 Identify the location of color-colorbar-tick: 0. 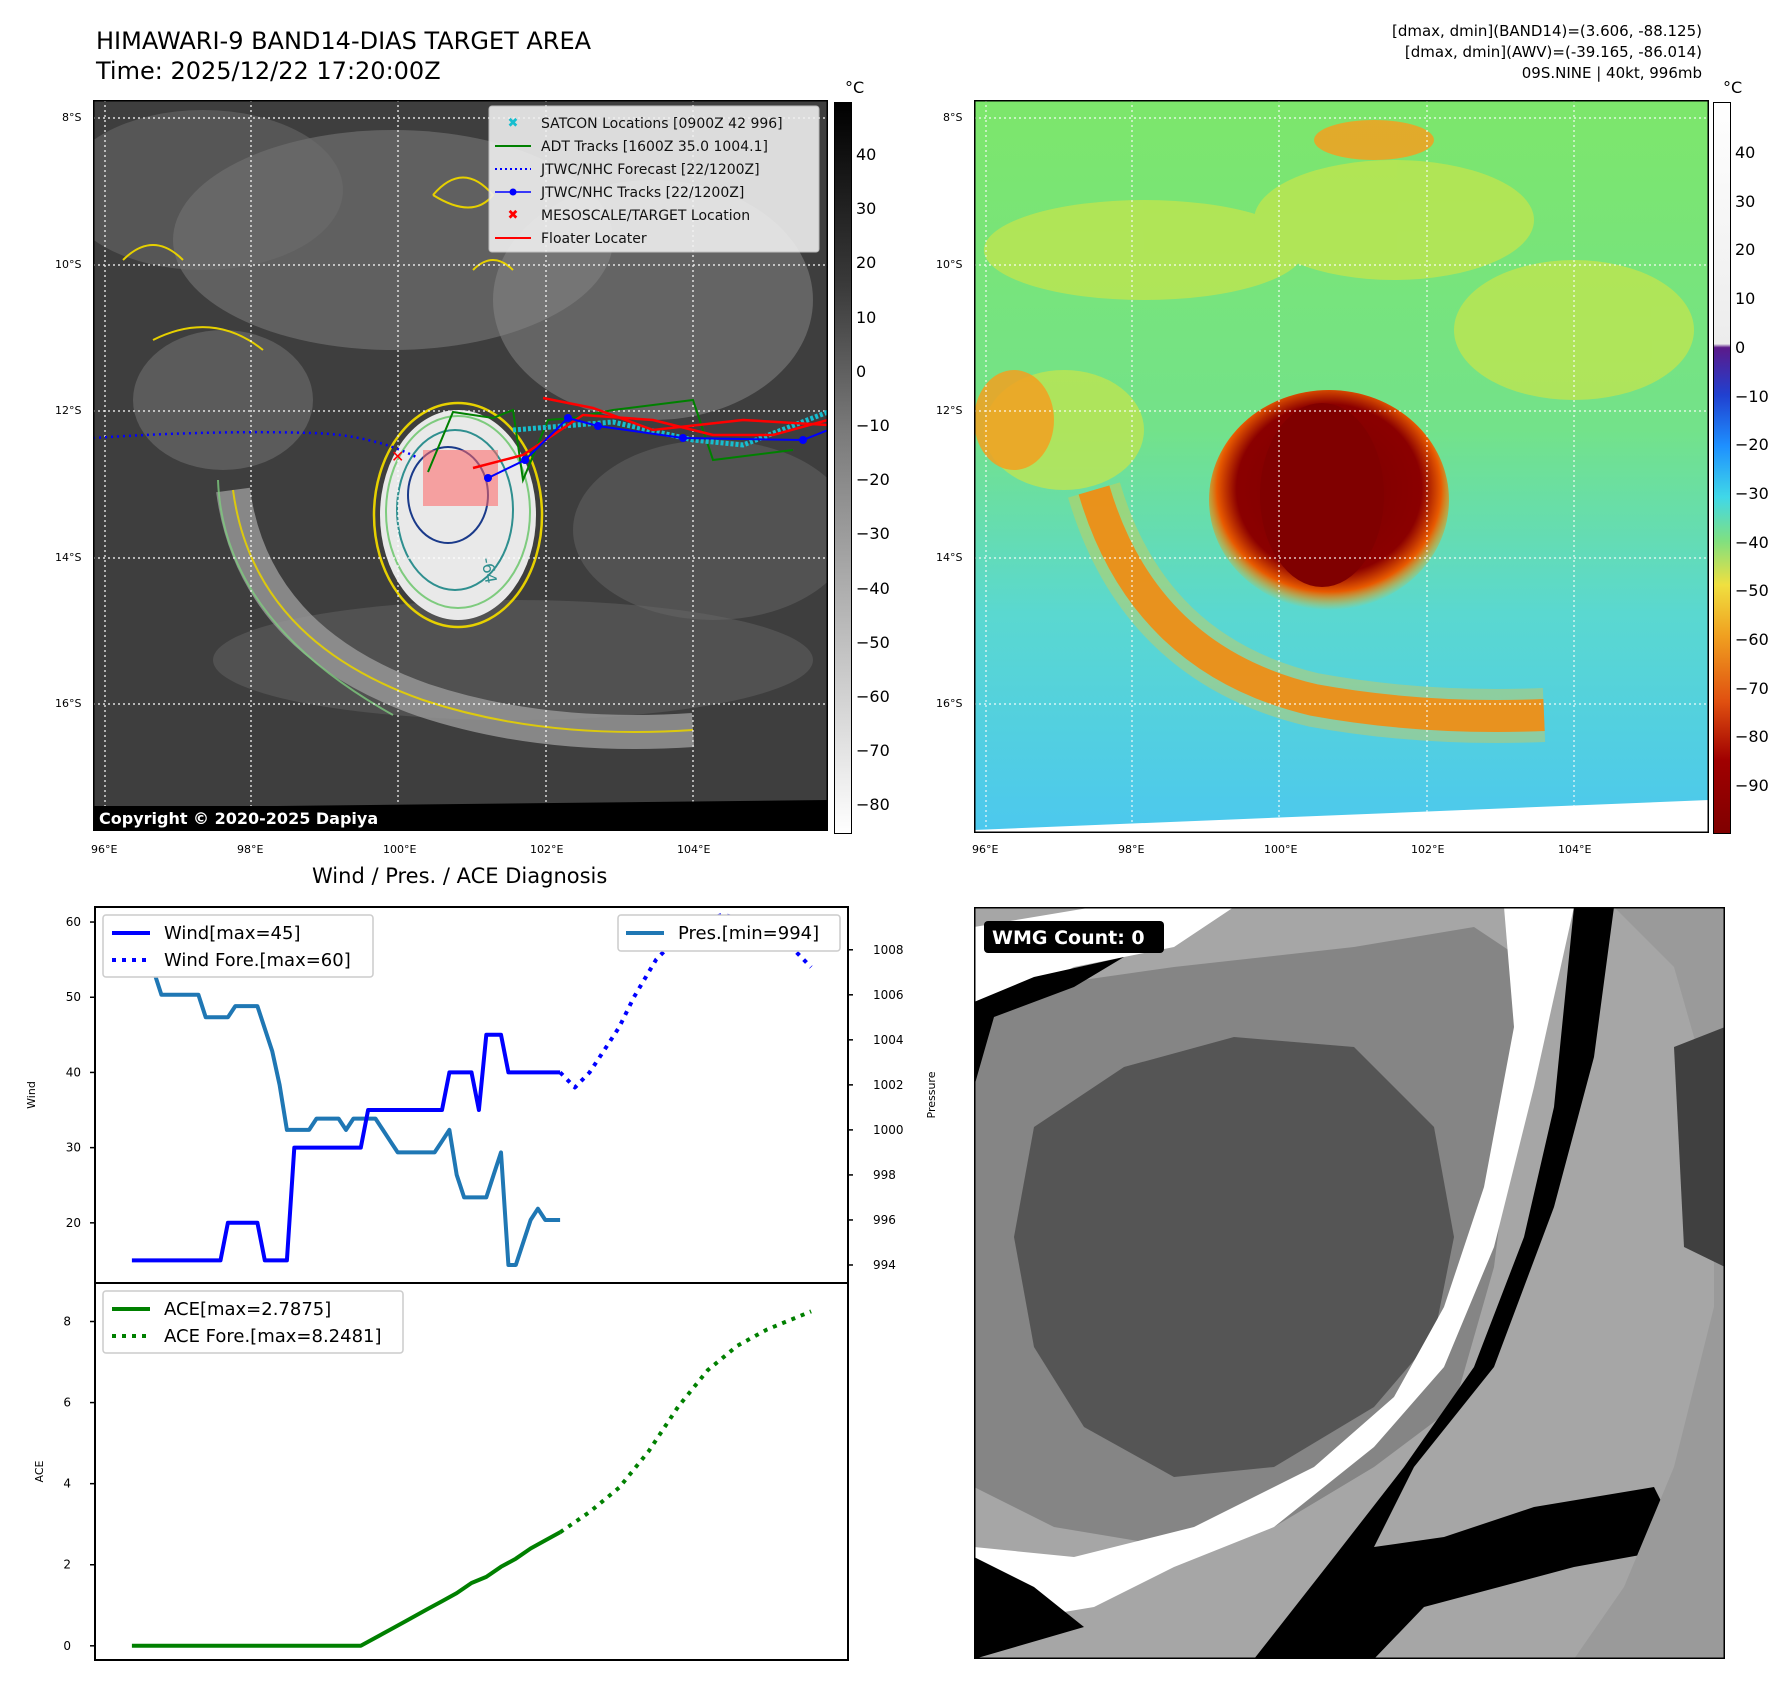
(1740, 347).